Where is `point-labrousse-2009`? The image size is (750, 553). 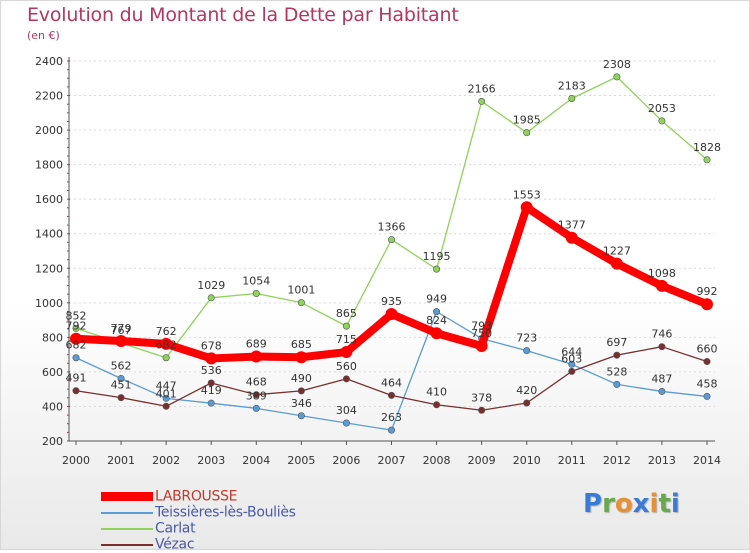
point-labrousse-2009 is located at coordinates (481, 346).